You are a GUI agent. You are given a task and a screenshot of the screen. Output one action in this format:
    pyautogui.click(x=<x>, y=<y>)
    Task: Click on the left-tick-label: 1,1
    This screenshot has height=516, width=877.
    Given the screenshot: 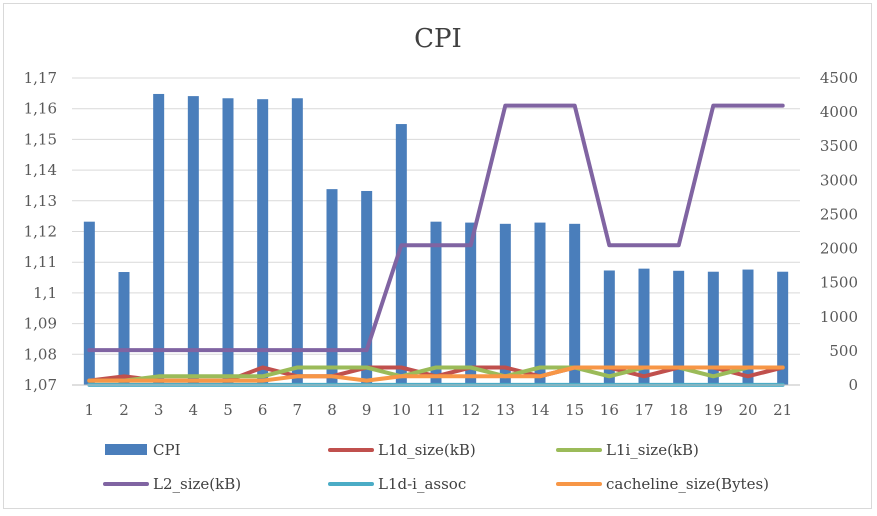 What is the action you would take?
    pyautogui.click(x=45, y=293)
    